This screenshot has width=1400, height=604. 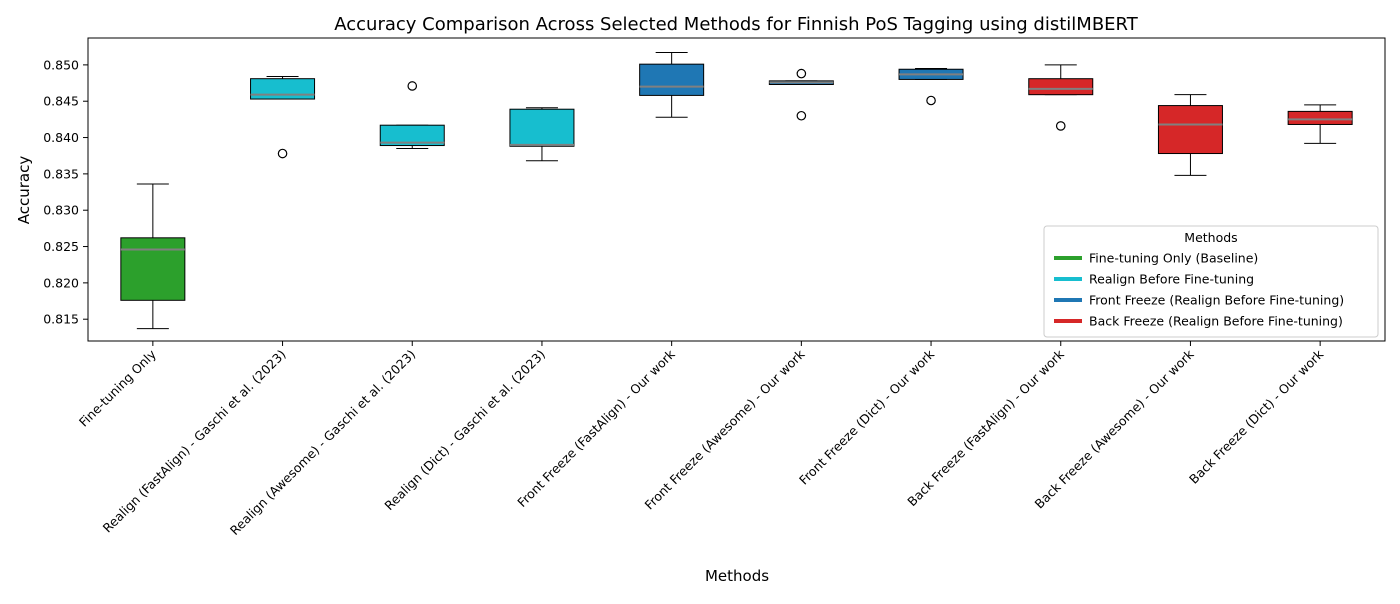 What do you see at coordinates (738, 290) in the screenshot?
I see `box-group: Front Freeze (Awesome) - Our work` at bounding box center [738, 290].